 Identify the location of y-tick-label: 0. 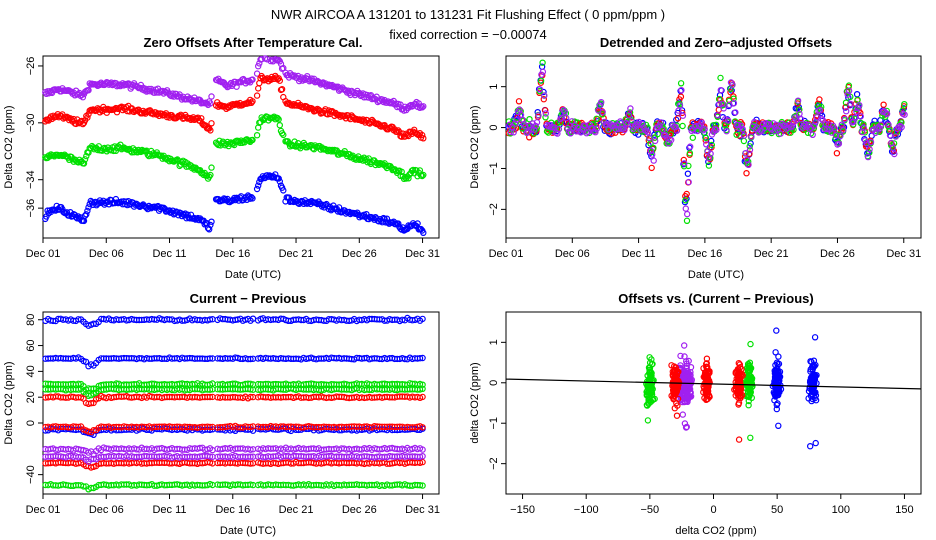
(31, 423).